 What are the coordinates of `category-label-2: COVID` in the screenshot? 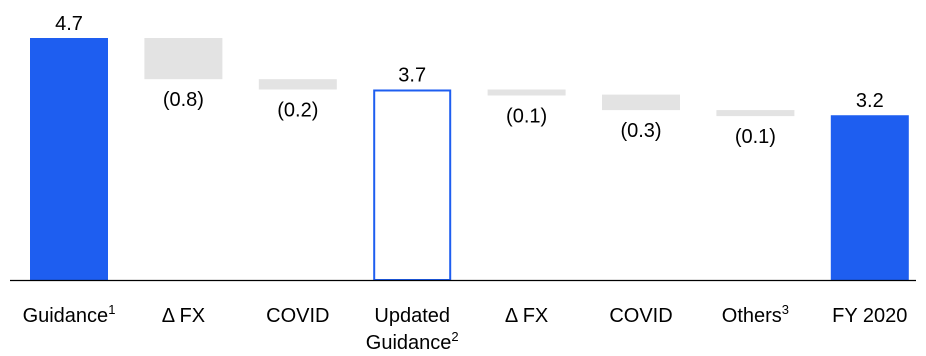 It's located at (297, 316).